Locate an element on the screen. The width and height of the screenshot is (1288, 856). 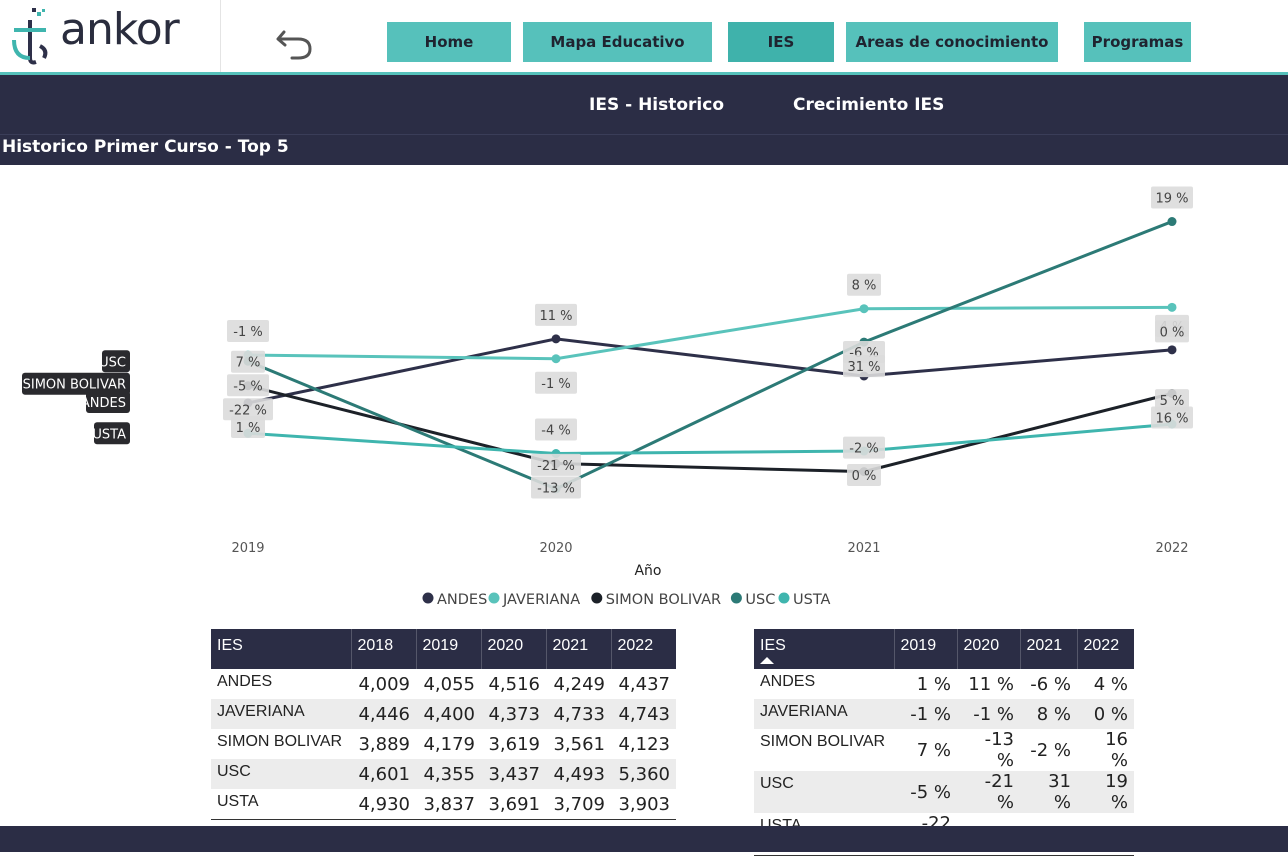
value-cell: 4,493 is located at coordinates (578, 774).